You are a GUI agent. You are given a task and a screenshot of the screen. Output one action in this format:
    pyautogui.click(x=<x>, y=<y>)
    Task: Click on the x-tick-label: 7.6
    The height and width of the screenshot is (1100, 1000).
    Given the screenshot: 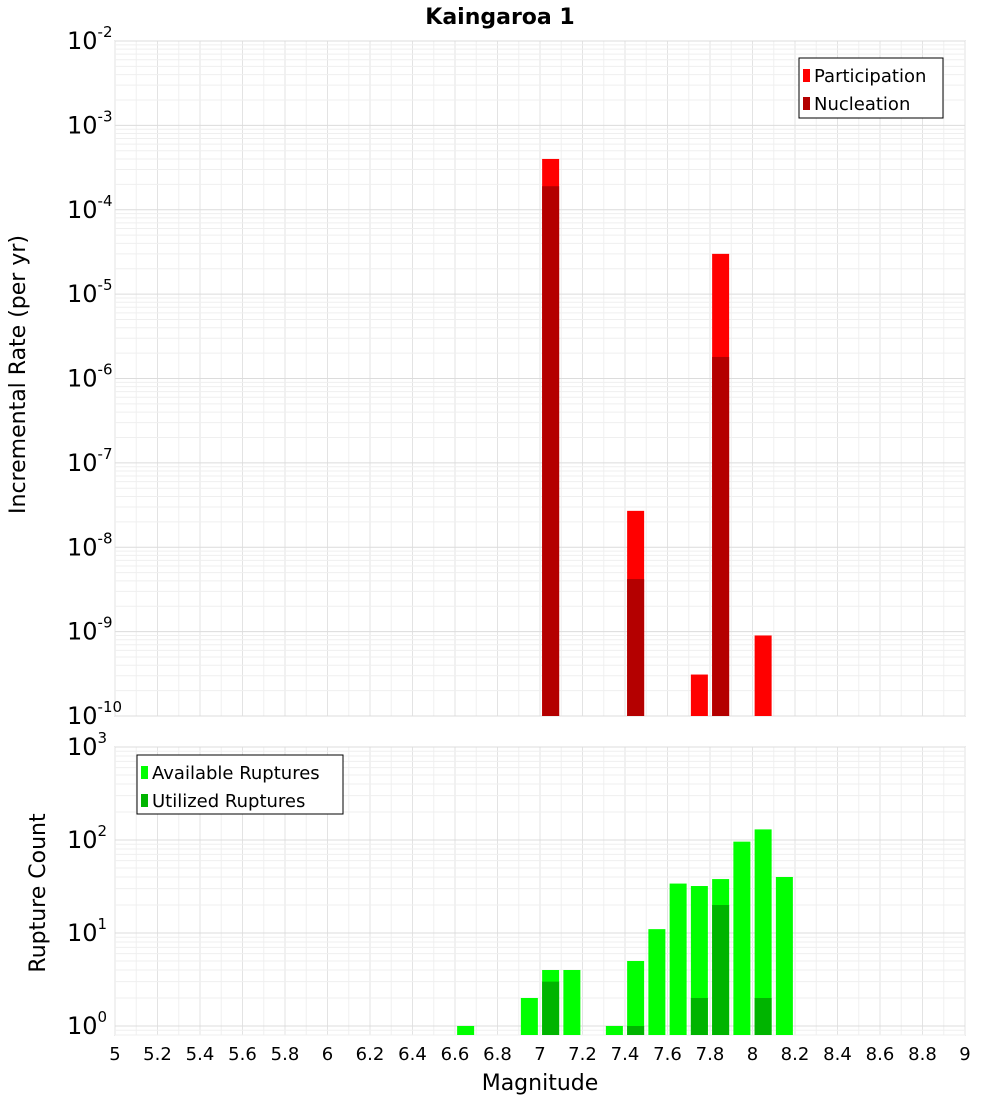 What is the action you would take?
    pyautogui.click(x=667, y=1054)
    